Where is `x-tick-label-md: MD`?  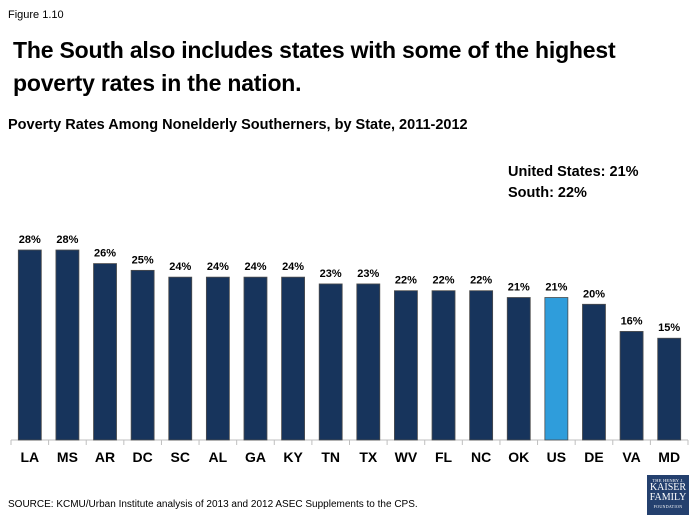 x-tick-label-md: MD is located at coordinates (669, 457).